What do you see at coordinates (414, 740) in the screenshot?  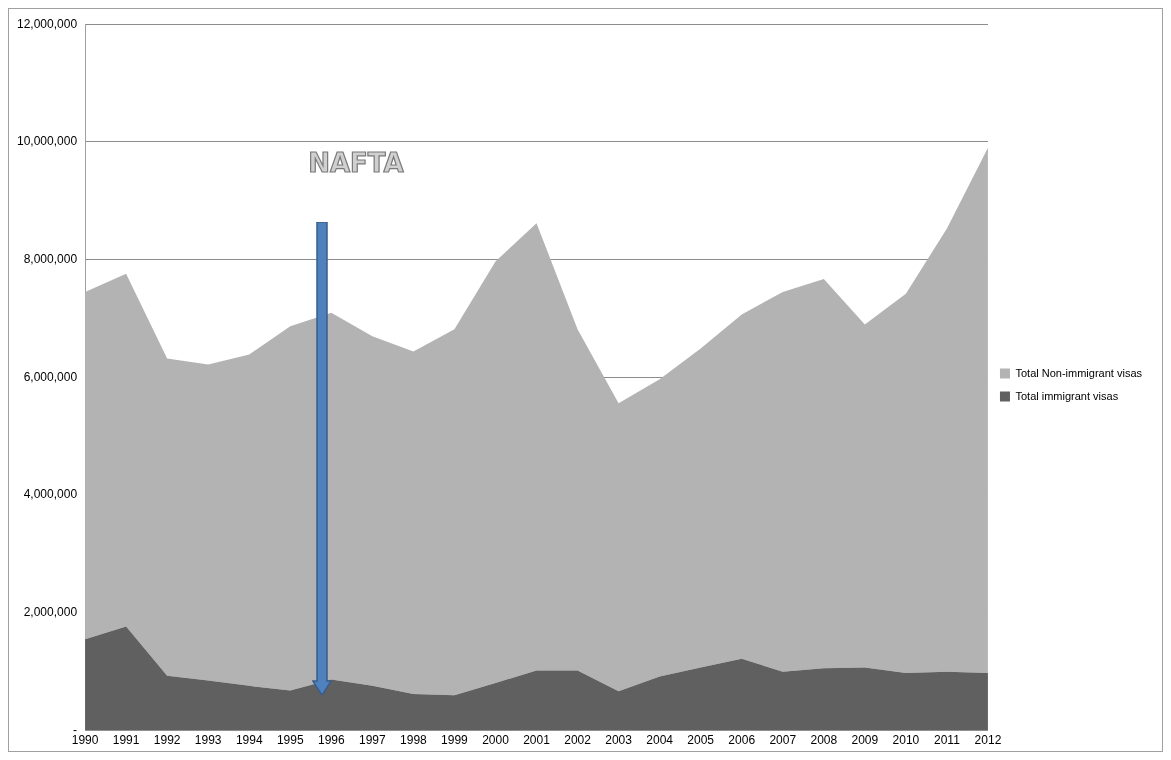 I see `x-tick-label: 1998` at bounding box center [414, 740].